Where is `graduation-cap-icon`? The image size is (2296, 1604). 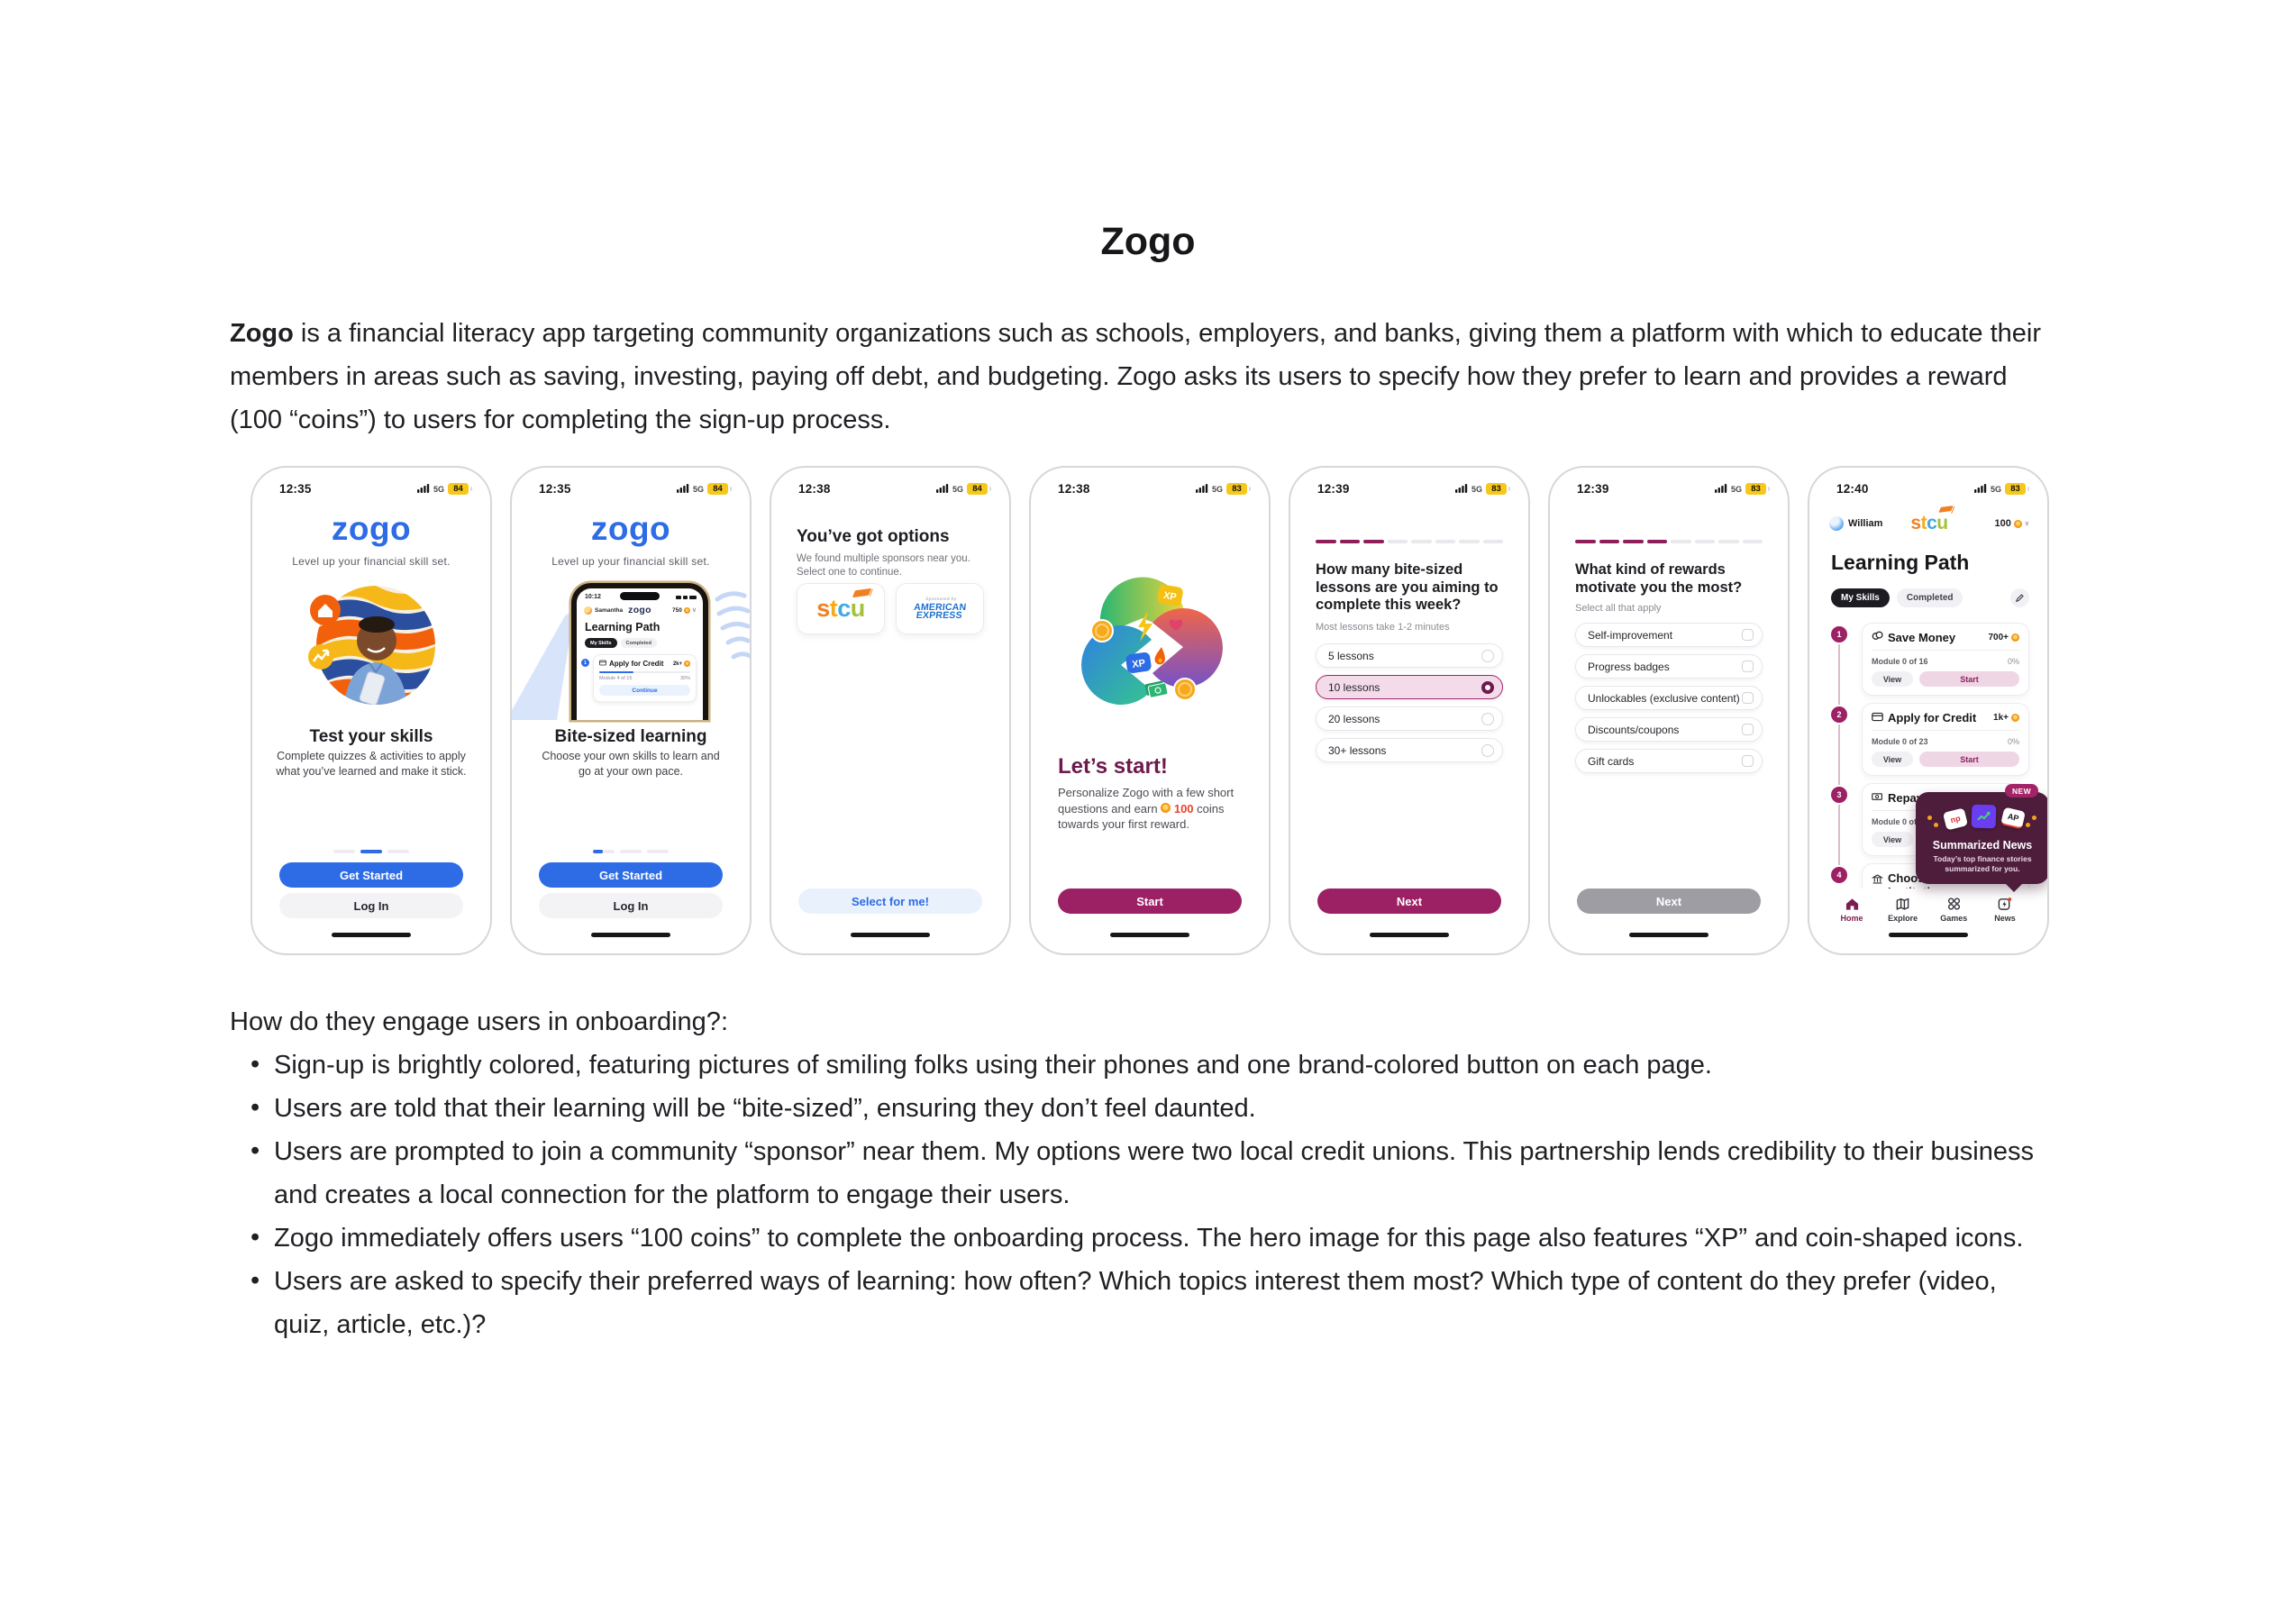 graduation-cap-icon is located at coordinates (1946, 509).